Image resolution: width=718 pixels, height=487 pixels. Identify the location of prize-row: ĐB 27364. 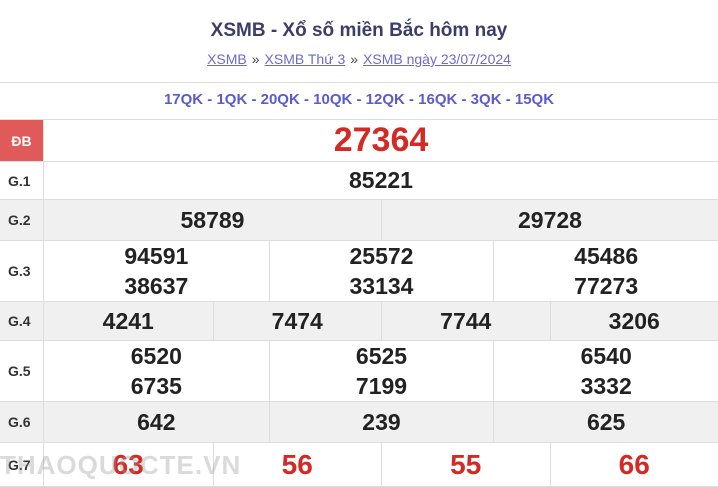
(359, 141).